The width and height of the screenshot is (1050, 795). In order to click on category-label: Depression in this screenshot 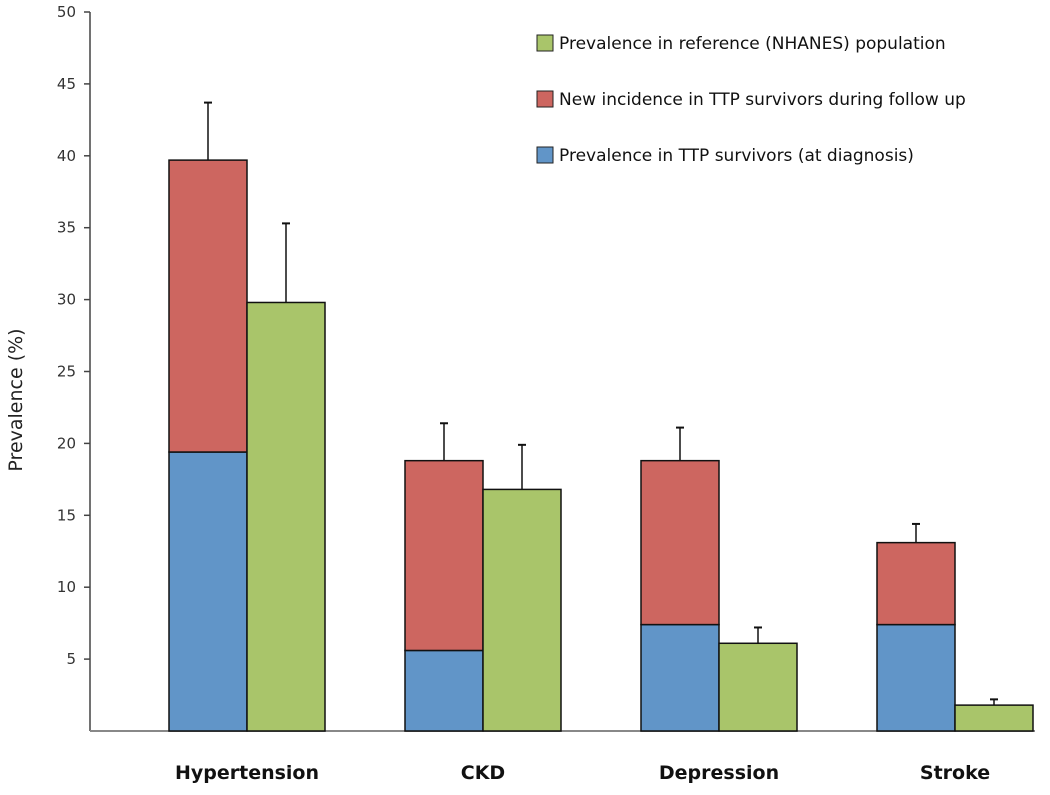, I will do `click(719, 773)`.